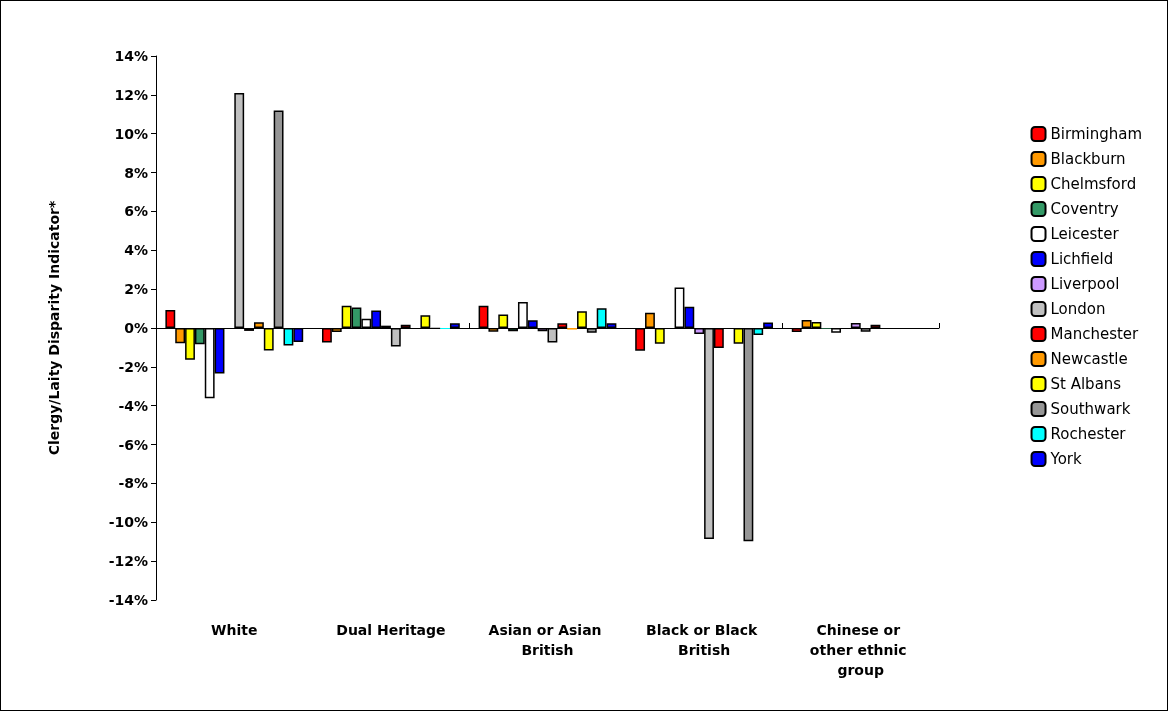 The image size is (1168, 711). What do you see at coordinates (1093, 184) in the screenshot?
I see `legend-label: Chelmsford` at bounding box center [1093, 184].